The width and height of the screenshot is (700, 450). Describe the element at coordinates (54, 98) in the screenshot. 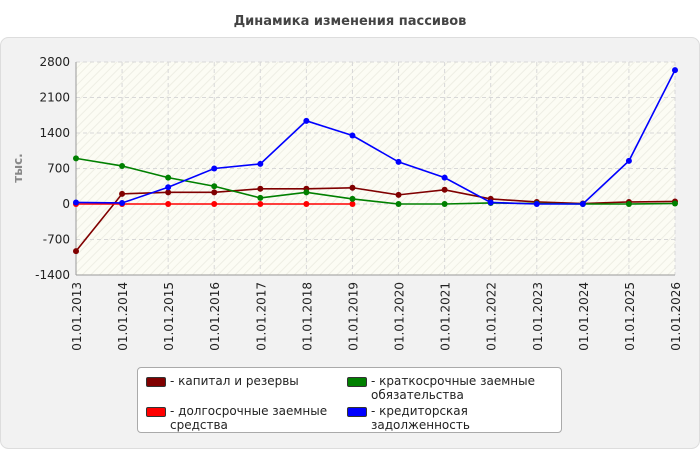

I see `y-tick-label: 2100` at that location.